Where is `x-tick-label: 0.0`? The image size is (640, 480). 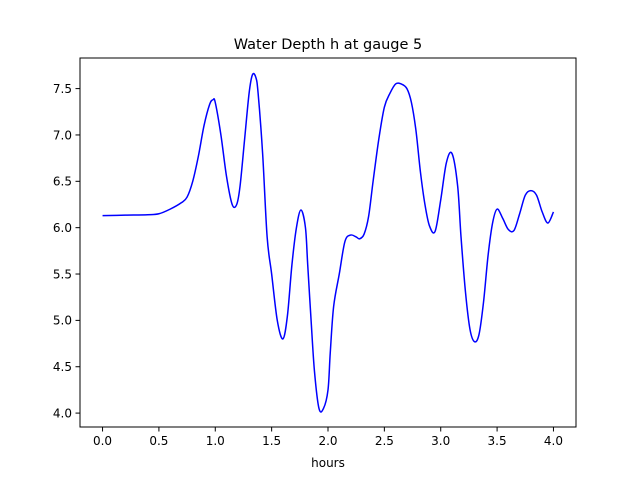
x-tick-label: 0.0 is located at coordinates (102, 441).